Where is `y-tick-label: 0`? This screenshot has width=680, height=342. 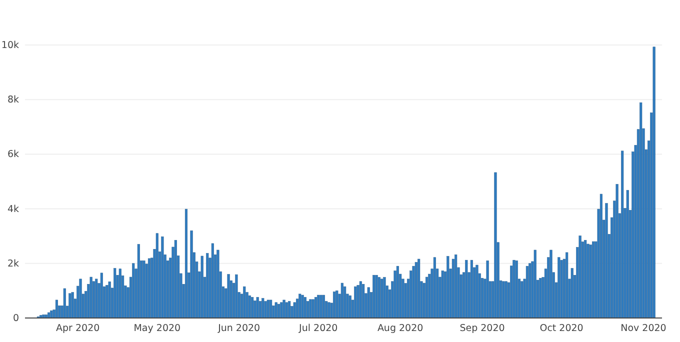 y-tick-label: 0 is located at coordinates (15, 318).